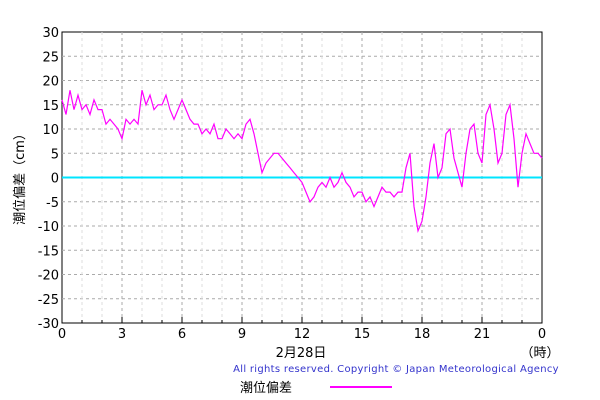 Image resolution: width=600 pixels, height=400 pixels. I want to click on legend-label: 潮位偏差, so click(266, 388).